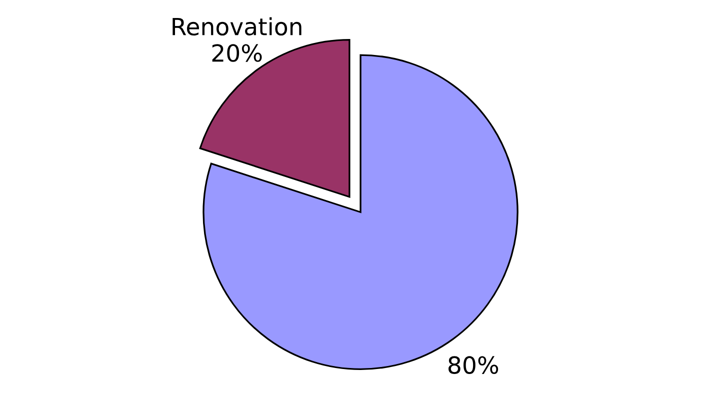 Image resolution: width=710 pixels, height=409 pixels. What do you see at coordinates (237, 53) in the screenshot?
I see `data-label: 20%` at bounding box center [237, 53].